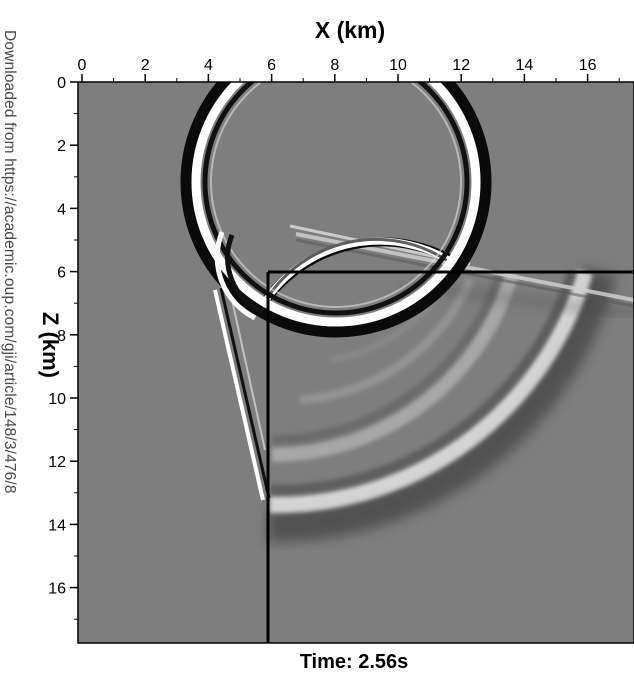 The height and width of the screenshot is (676, 634). Describe the element at coordinates (361, 276) in the screenshot. I see `reflected-wavefront` at that location.